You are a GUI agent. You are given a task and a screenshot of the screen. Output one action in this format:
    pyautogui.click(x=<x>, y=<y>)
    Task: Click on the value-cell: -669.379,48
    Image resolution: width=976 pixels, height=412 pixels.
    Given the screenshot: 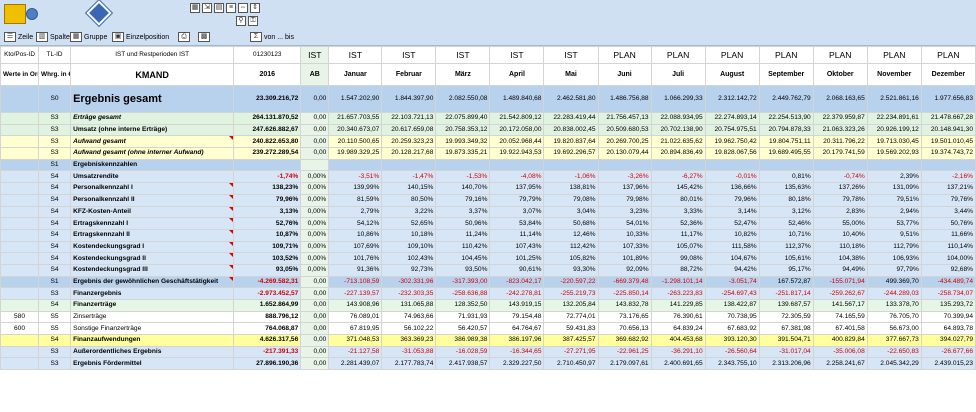 What is the action you would take?
    pyautogui.click(x=624, y=282)
    